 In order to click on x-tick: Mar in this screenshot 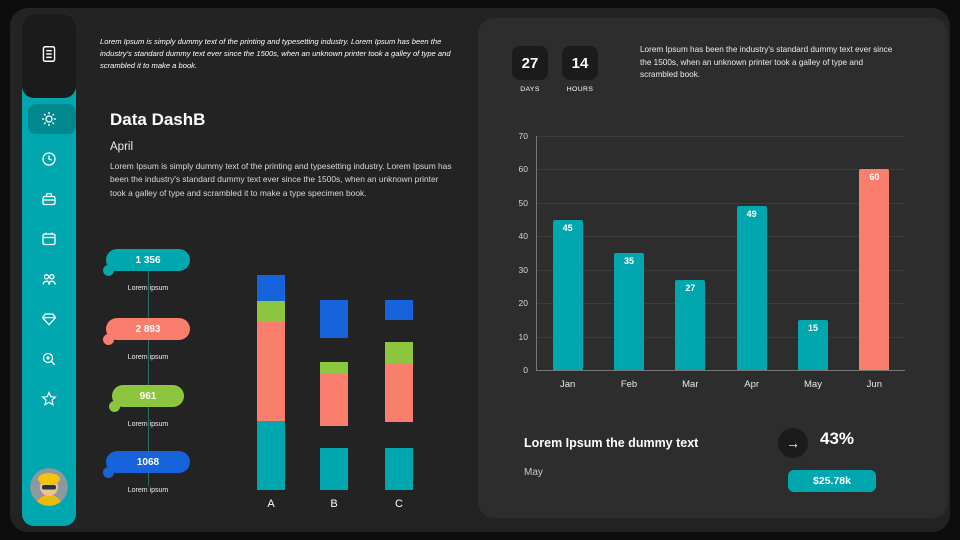, I will do `click(690, 384)`.